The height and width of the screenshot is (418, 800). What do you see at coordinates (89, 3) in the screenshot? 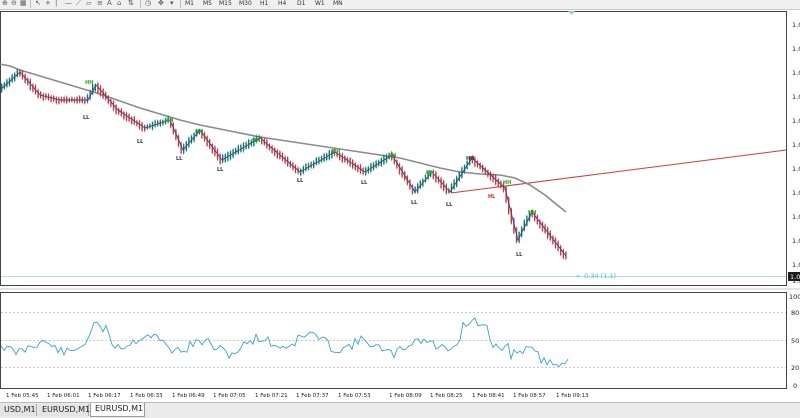
I see `channel-icon: ▱` at bounding box center [89, 3].